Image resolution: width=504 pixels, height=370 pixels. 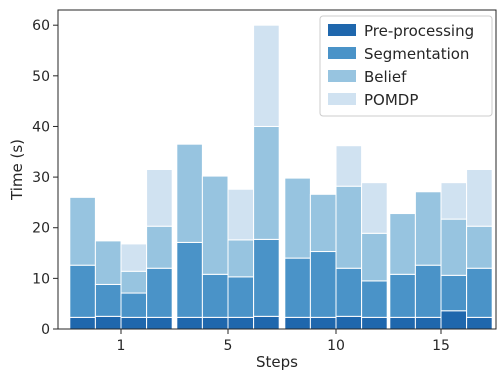 What do you see at coordinates (41, 26) in the screenshot?
I see `y-tick-label-60: 60` at bounding box center [41, 26].